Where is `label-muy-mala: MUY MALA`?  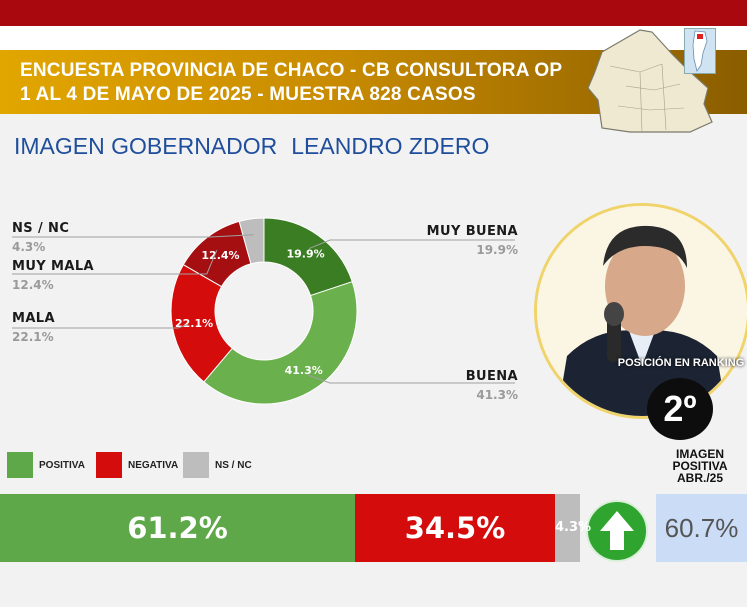
label-muy-mala: MUY MALA is located at coordinates (53, 266).